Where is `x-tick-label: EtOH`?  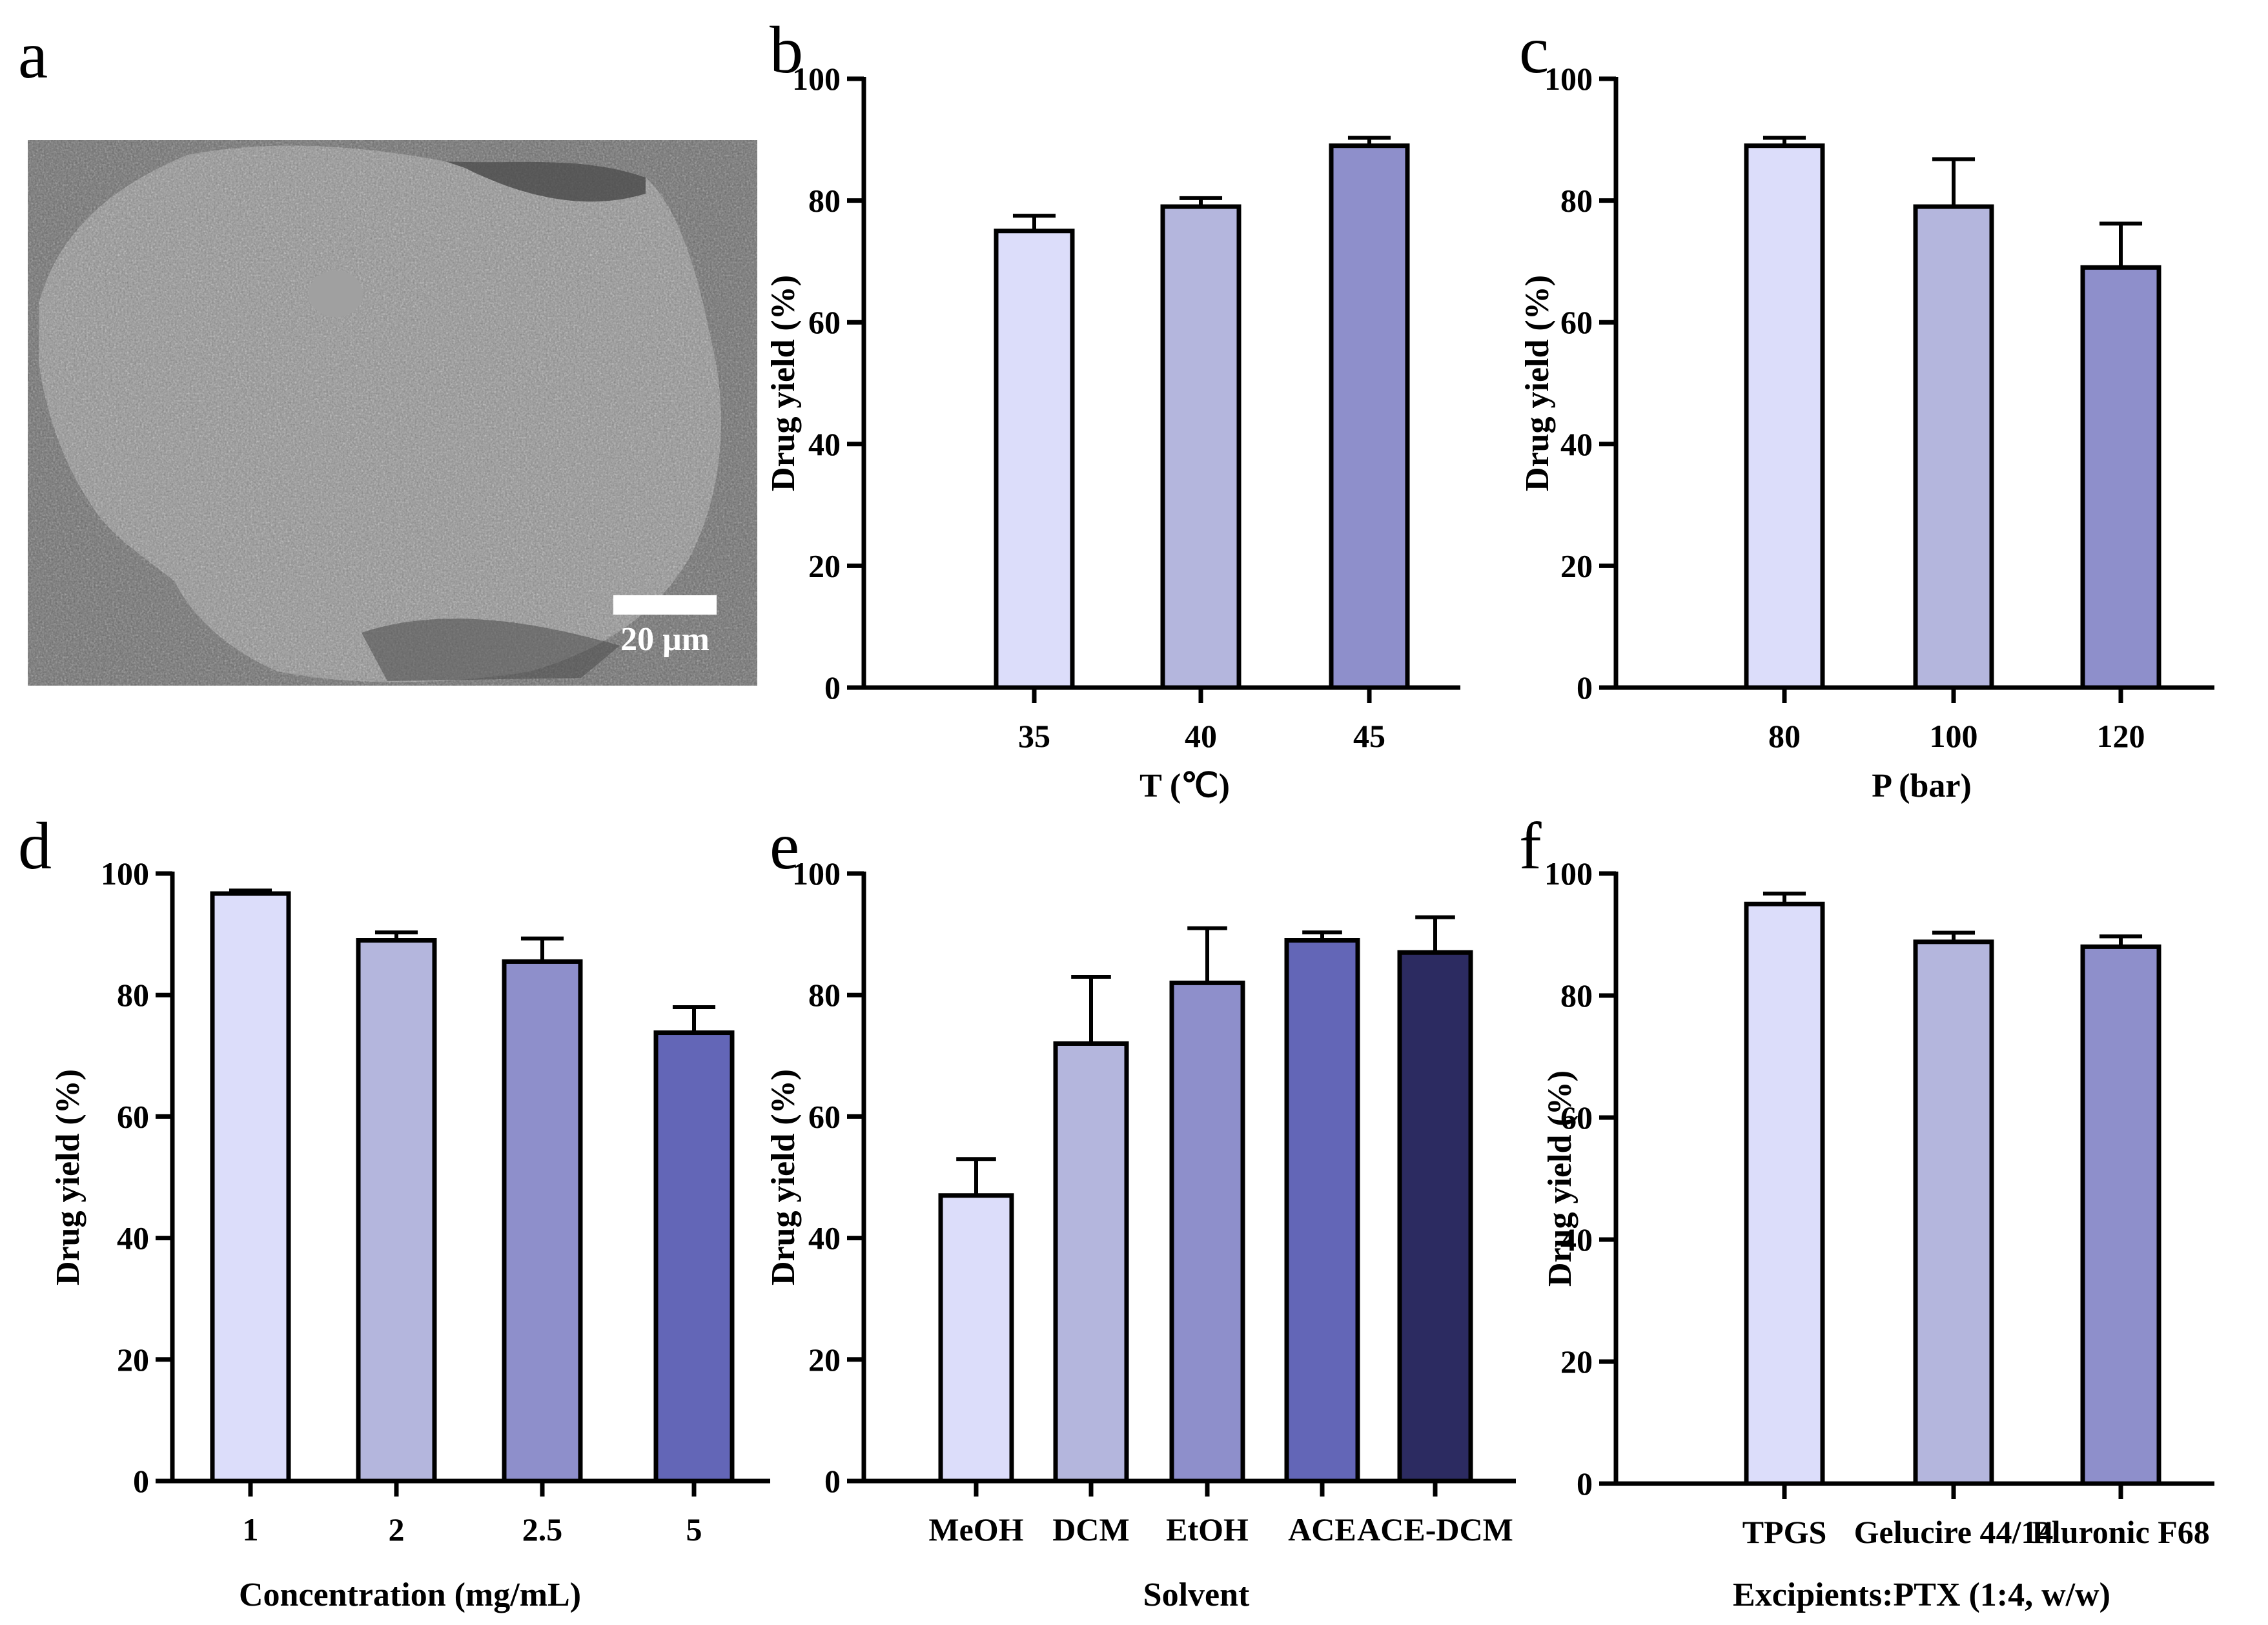
x-tick-label: EtOH is located at coordinates (1207, 1529).